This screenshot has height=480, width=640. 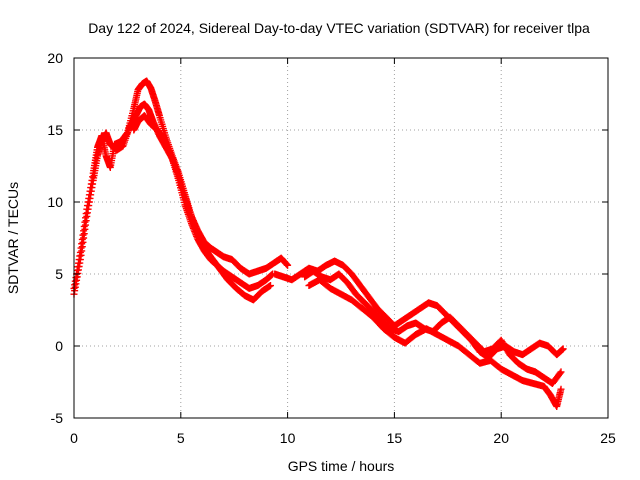 I want to click on y-axis-label: SDTVAR / TECUs, so click(x=13, y=238).